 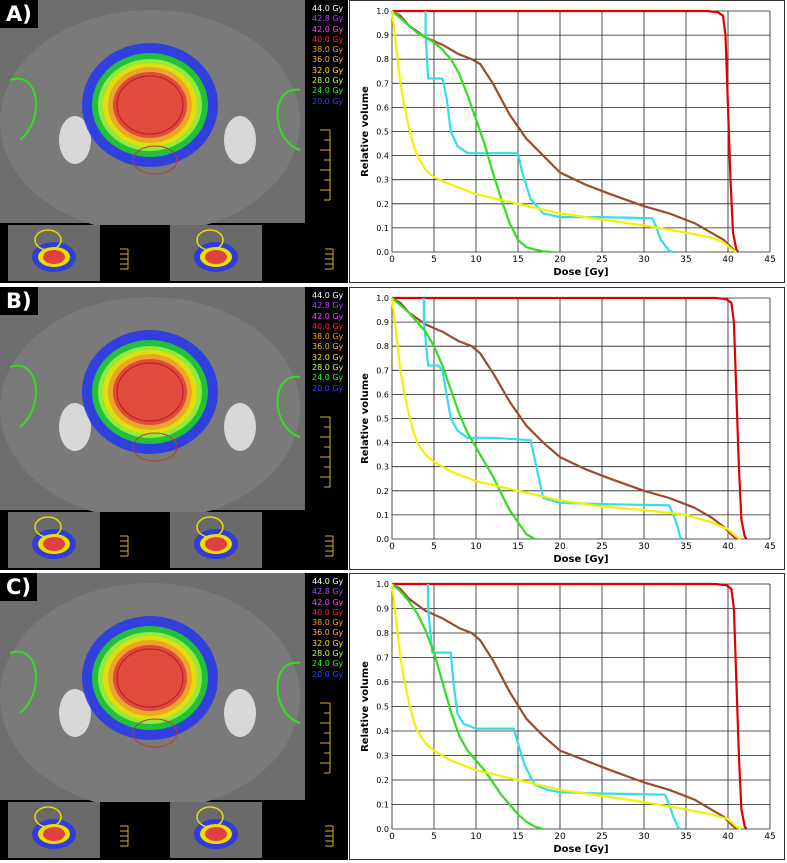 What do you see at coordinates (685, 260) in the screenshot?
I see `x-tick-label: 35` at bounding box center [685, 260].